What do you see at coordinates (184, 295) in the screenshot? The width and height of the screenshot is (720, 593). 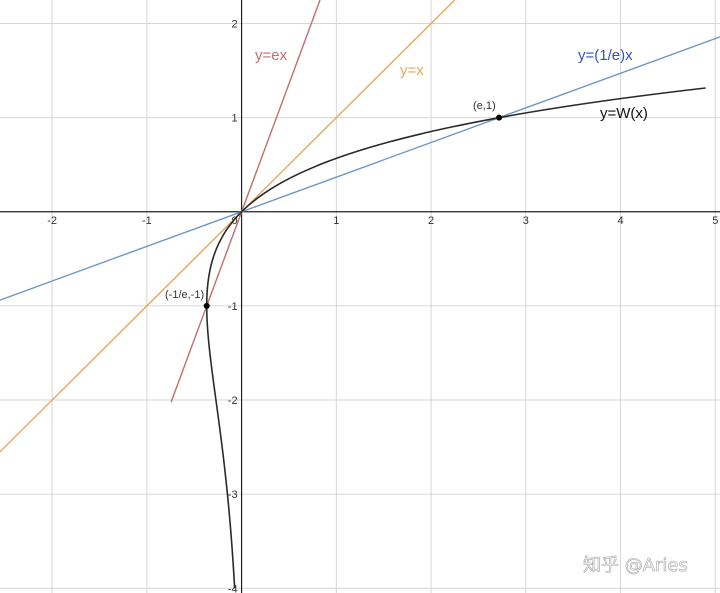 I see `point-label-neg-inv-e: (-1/e,-1)` at bounding box center [184, 295].